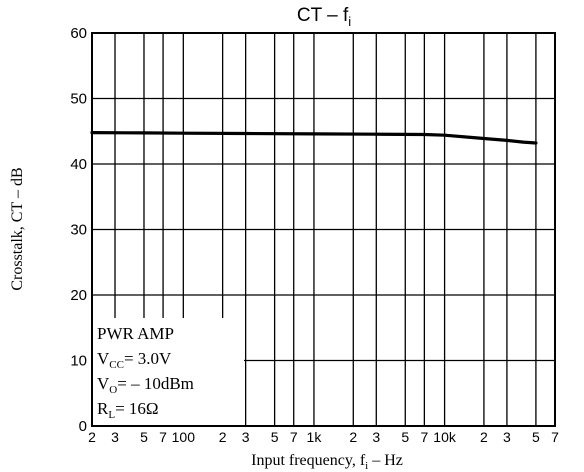  I want to click on x-tick-label-8: 7, so click(294, 437).